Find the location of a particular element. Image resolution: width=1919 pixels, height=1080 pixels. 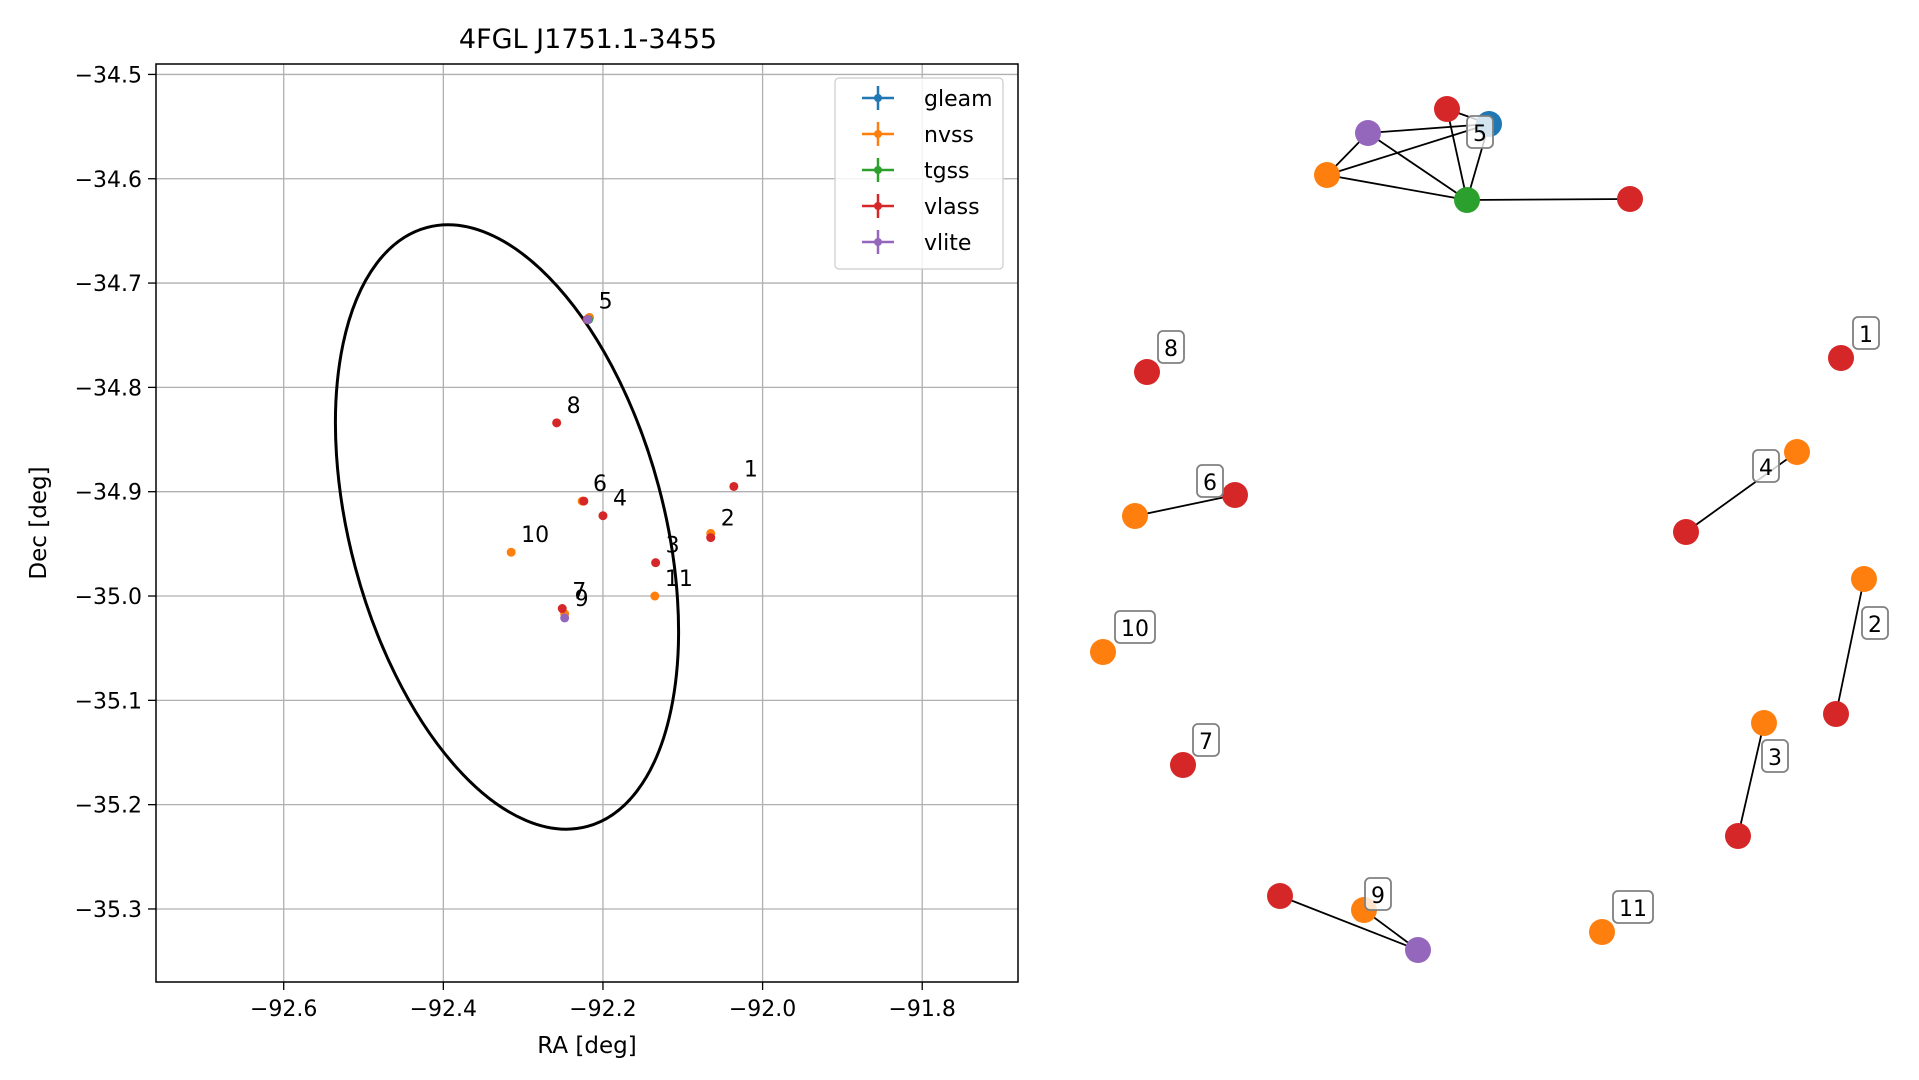

y-tick-label: −34.9 is located at coordinates (108, 493).